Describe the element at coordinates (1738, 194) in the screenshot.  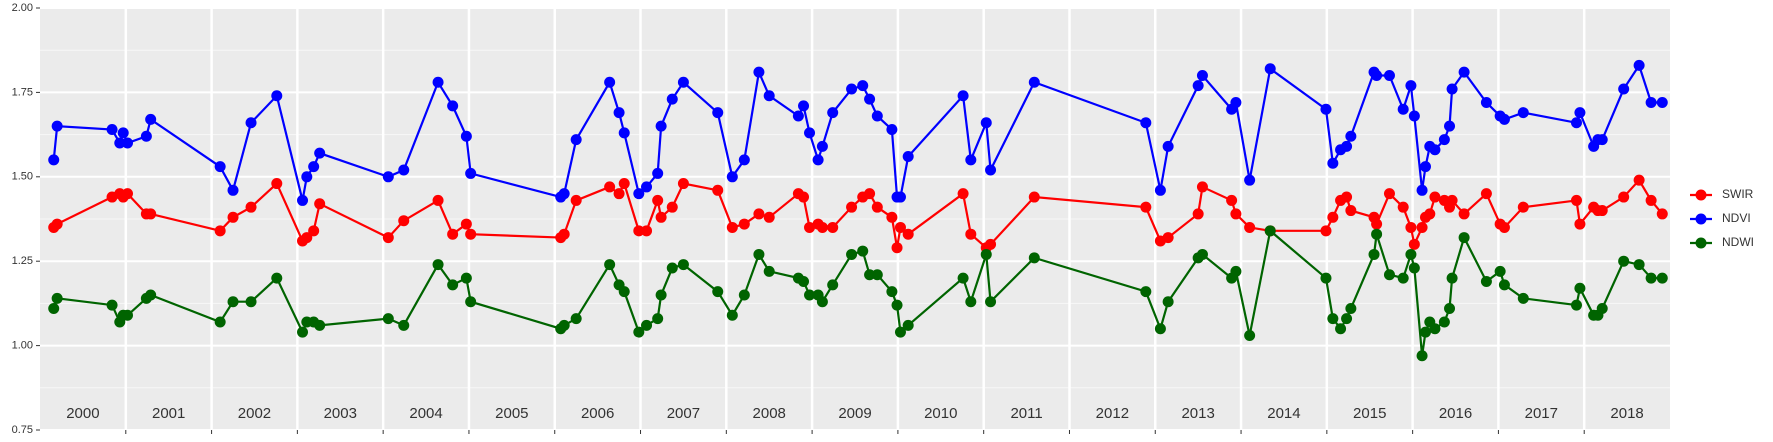
I see `legend-label: SWIR` at that location.